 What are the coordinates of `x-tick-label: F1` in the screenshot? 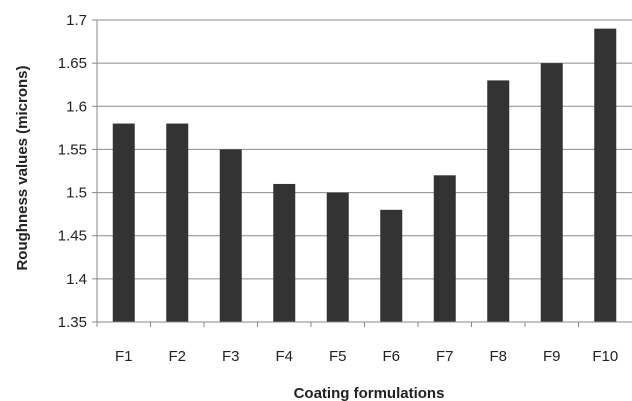 It's located at (124, 356).